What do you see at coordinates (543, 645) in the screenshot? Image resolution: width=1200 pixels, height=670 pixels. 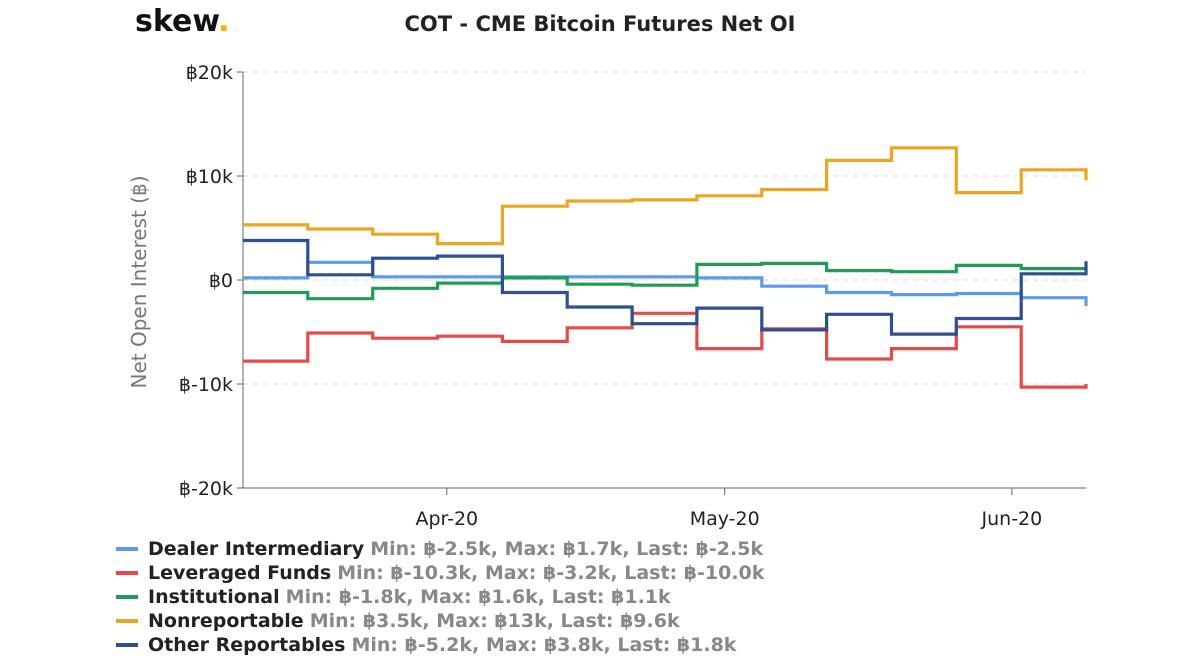 I see `legend-series-stats: Min: ฿-5.2k, Max: ฿3.8k, Last: ฿1.8k` at bounding box center [543, 645].